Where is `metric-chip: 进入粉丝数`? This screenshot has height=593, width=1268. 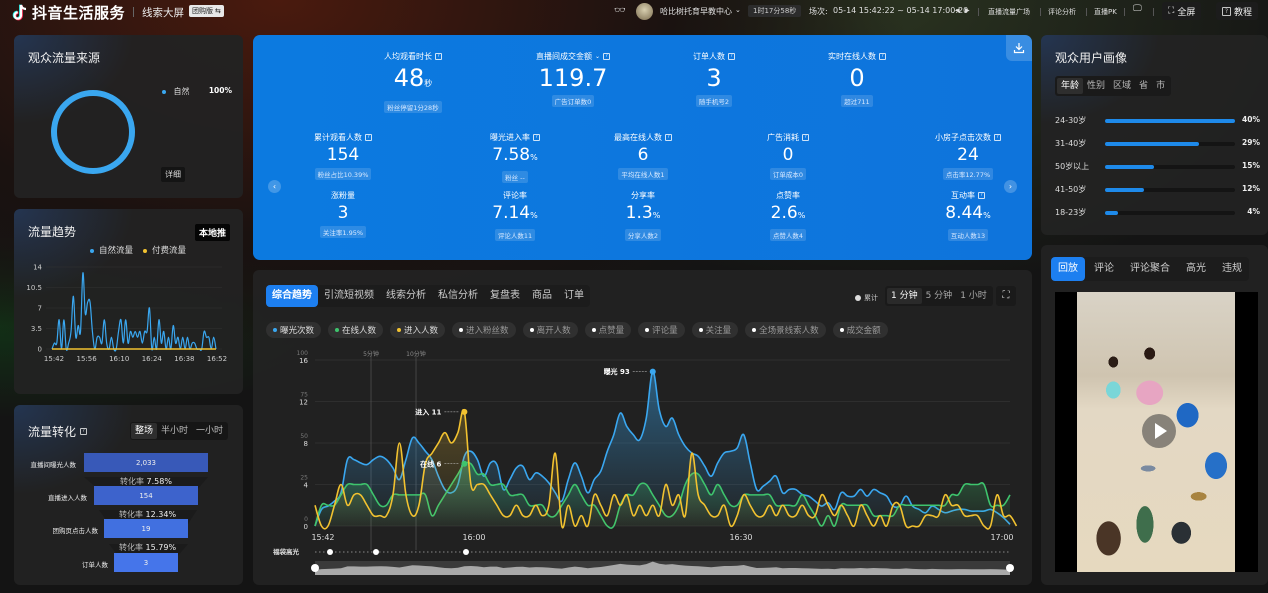
metric-chip: 进入粉丝数 is located at coordinates (484, 330).